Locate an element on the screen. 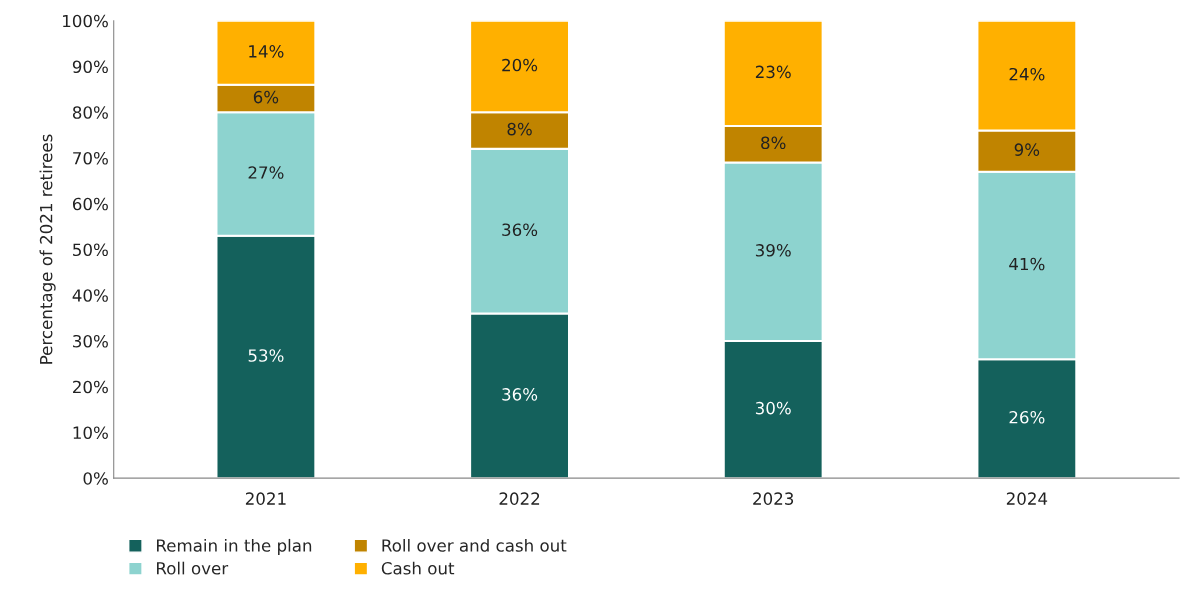 The height and width of the screenshot is (594, 1197). y-tick-label: 60% is located at coordinates (90, 204).